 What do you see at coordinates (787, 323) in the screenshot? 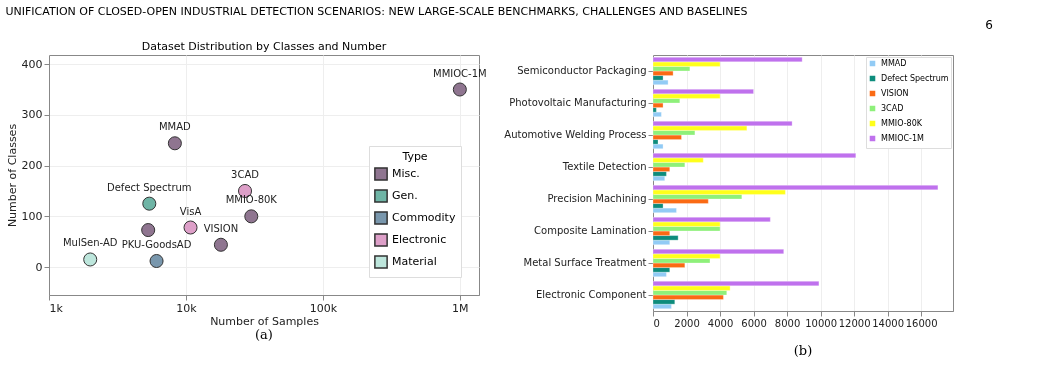
I see `x-tick-label: 8000` at bounding box center [787, 323].